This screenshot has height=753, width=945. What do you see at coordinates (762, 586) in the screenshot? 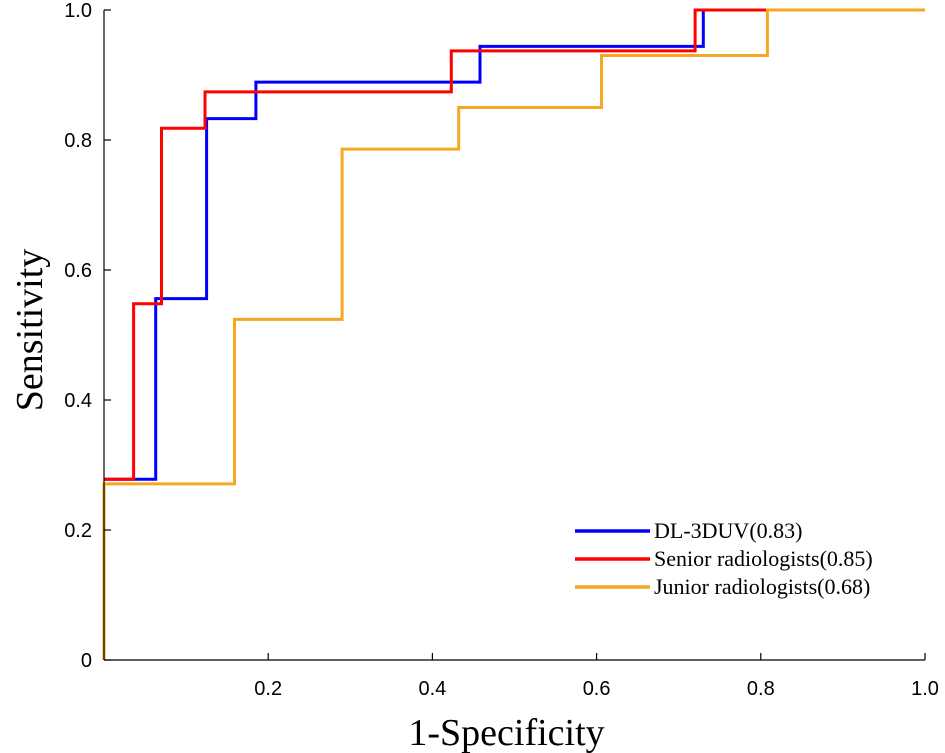
I see `legend-label-3: Junior radiologists(0.68)` at bounding box center [762, 586].